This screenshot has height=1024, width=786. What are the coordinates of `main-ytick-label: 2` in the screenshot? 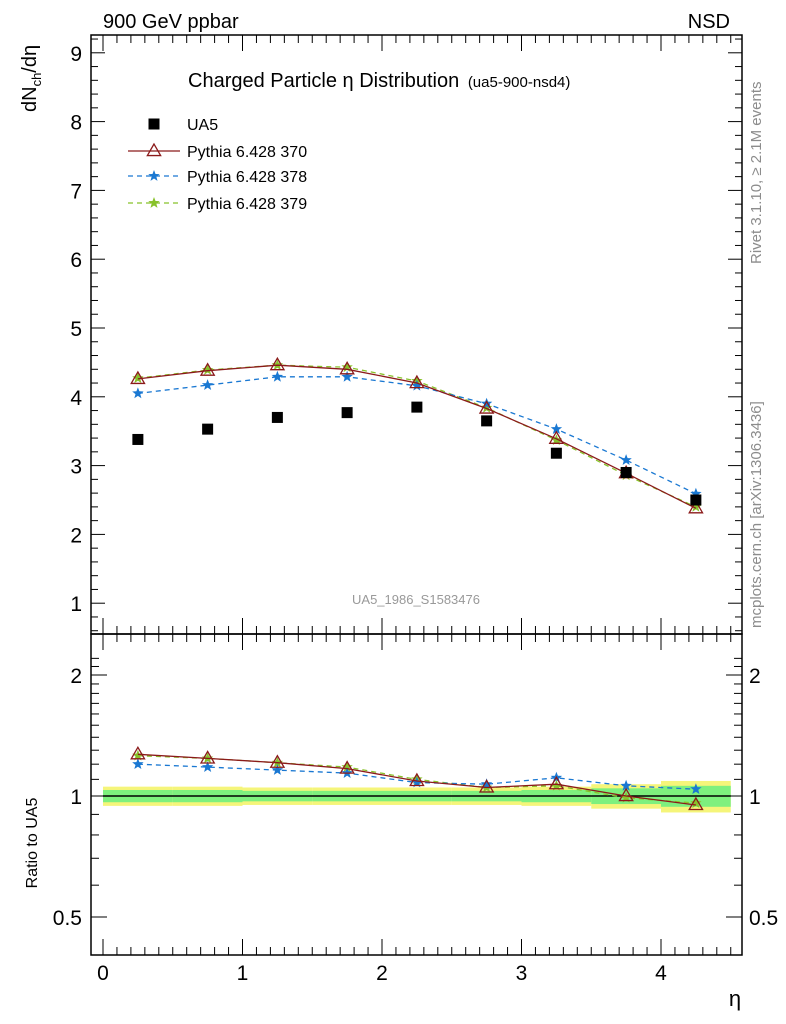 It's located at (76, 535).